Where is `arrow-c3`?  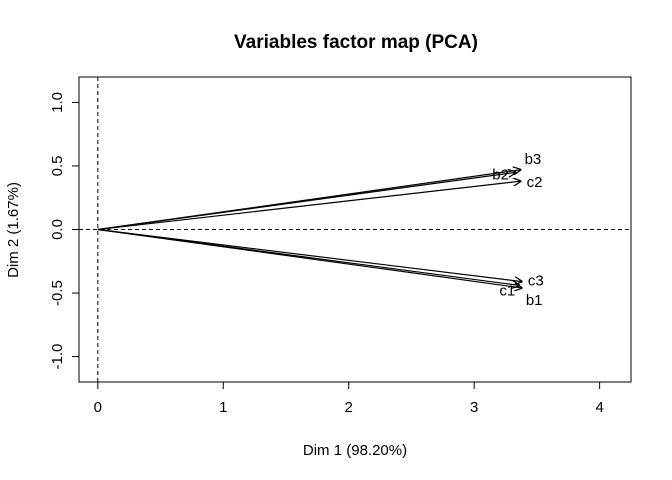 arrow-c3 is located at coordinates (309, 255).